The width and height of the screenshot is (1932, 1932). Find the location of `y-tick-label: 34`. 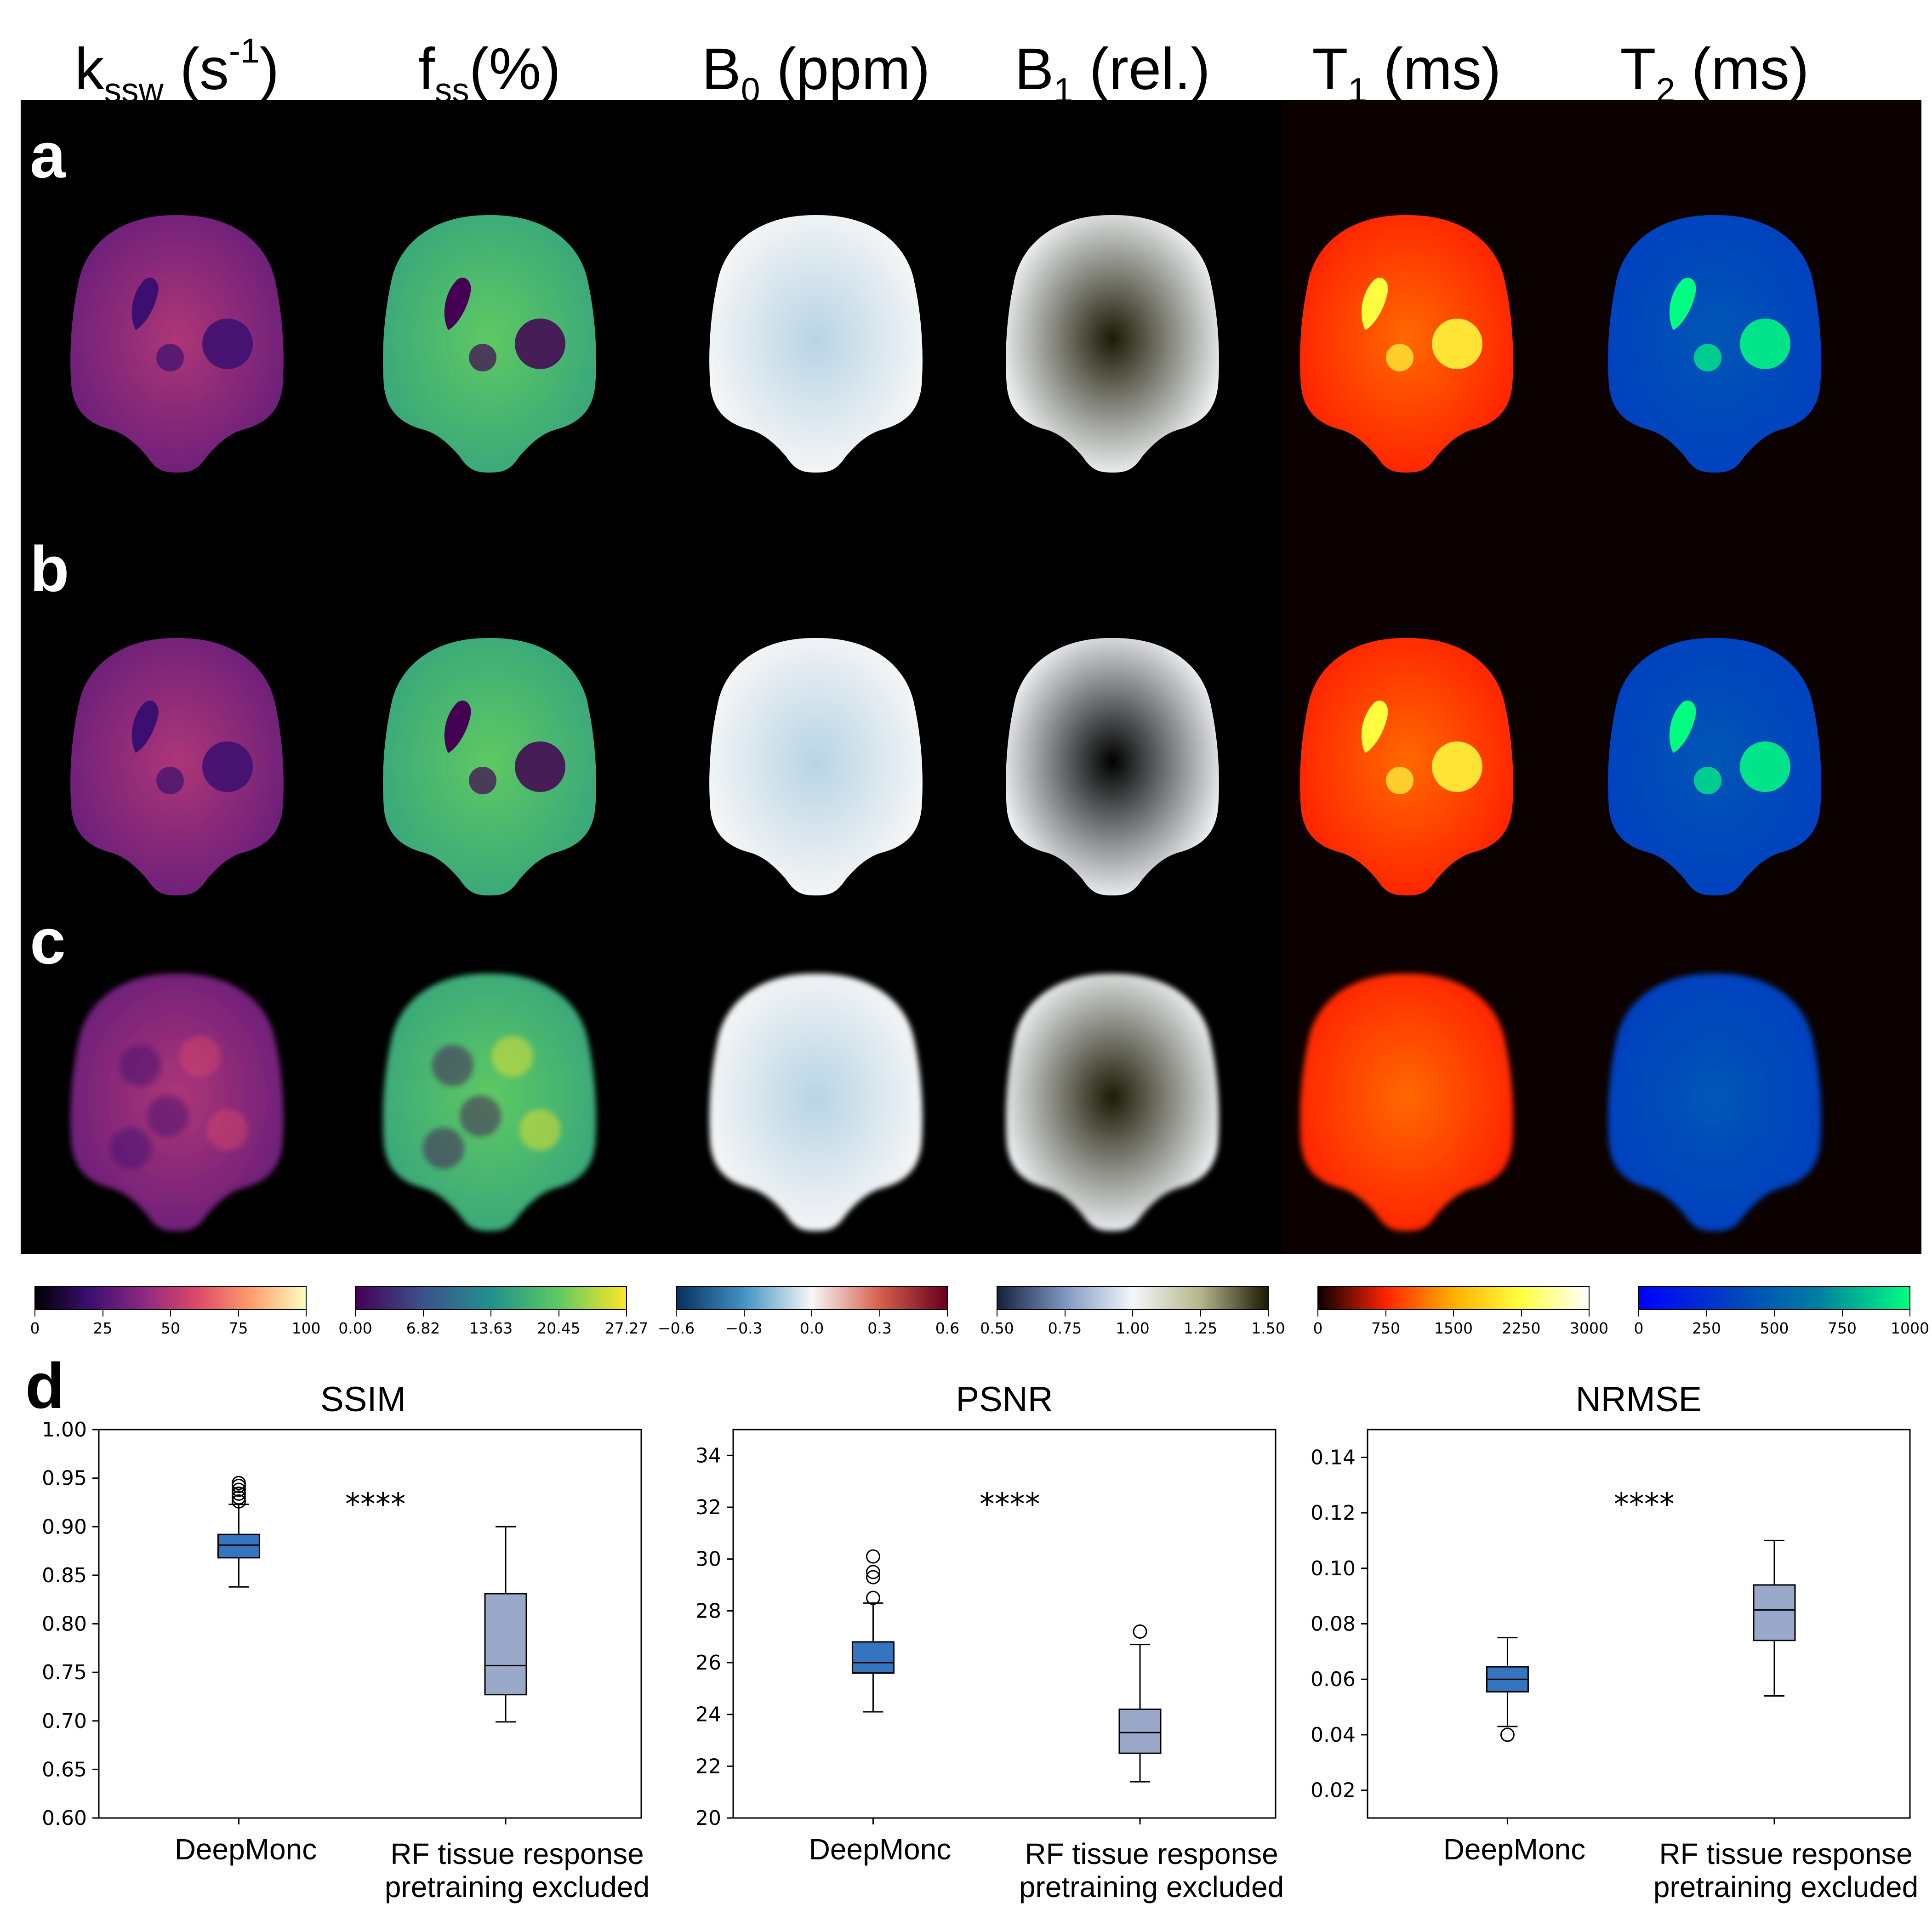

y-tick-label: 34 is located at coordinates (708, 1455).